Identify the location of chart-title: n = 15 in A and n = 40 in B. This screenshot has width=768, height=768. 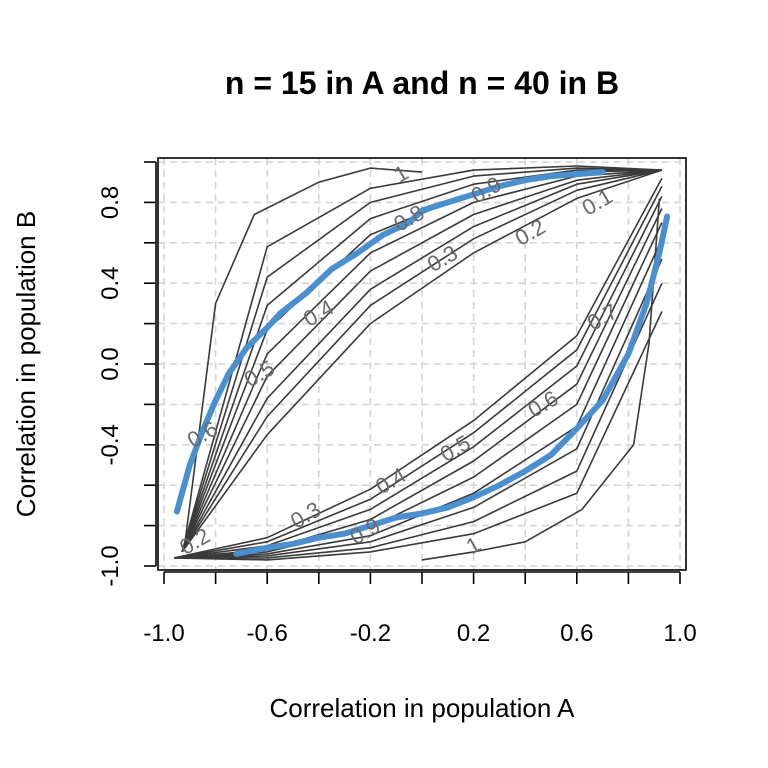
(422, 83).